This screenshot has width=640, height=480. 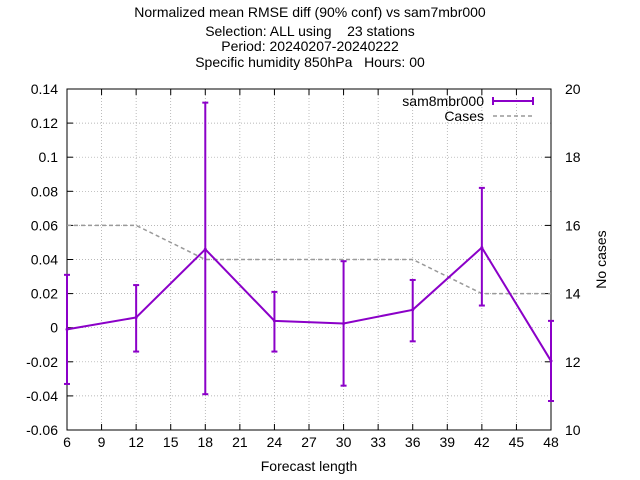 What do you see at coordinates (378, 442) in the screenshot?
I see `x-tick-label: 33` at bounding box center [378, 442].